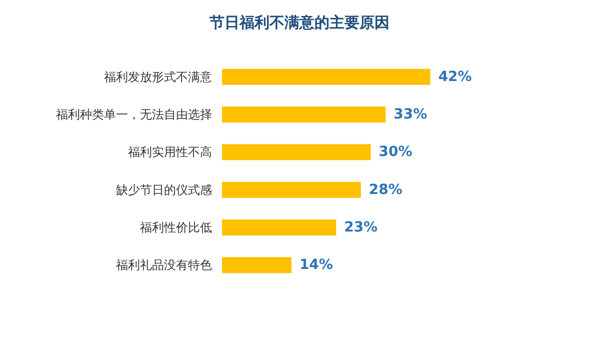 The height and width of the screenshot is (348, 599). I want to click on y-tick-label: 福利发放形式不满意, so click(158, 77).